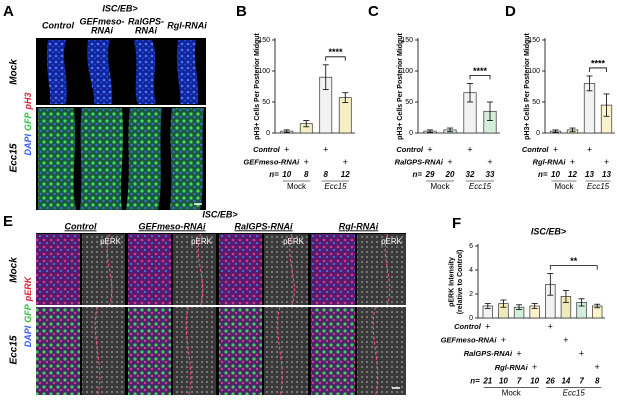 Image resolution: width=617 pixels, height=407 pixels. Describe the element at coordinates (14, 349) in the screenshot. I see `row-label: Ecc15` at that location.